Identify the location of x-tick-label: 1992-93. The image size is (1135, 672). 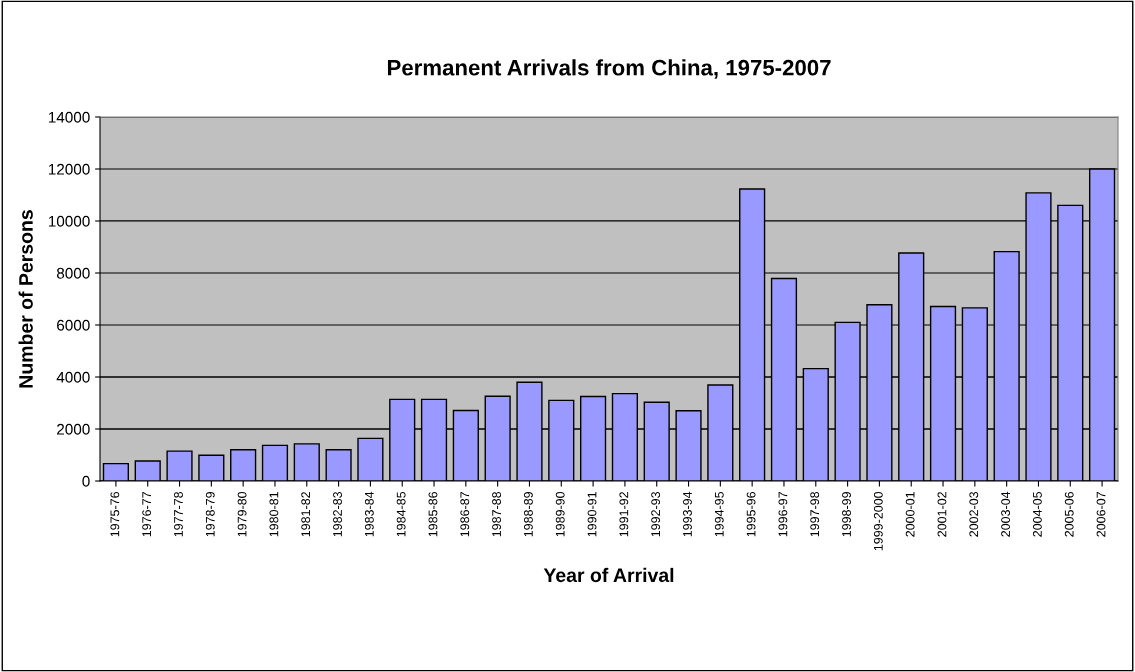
(656, 514).